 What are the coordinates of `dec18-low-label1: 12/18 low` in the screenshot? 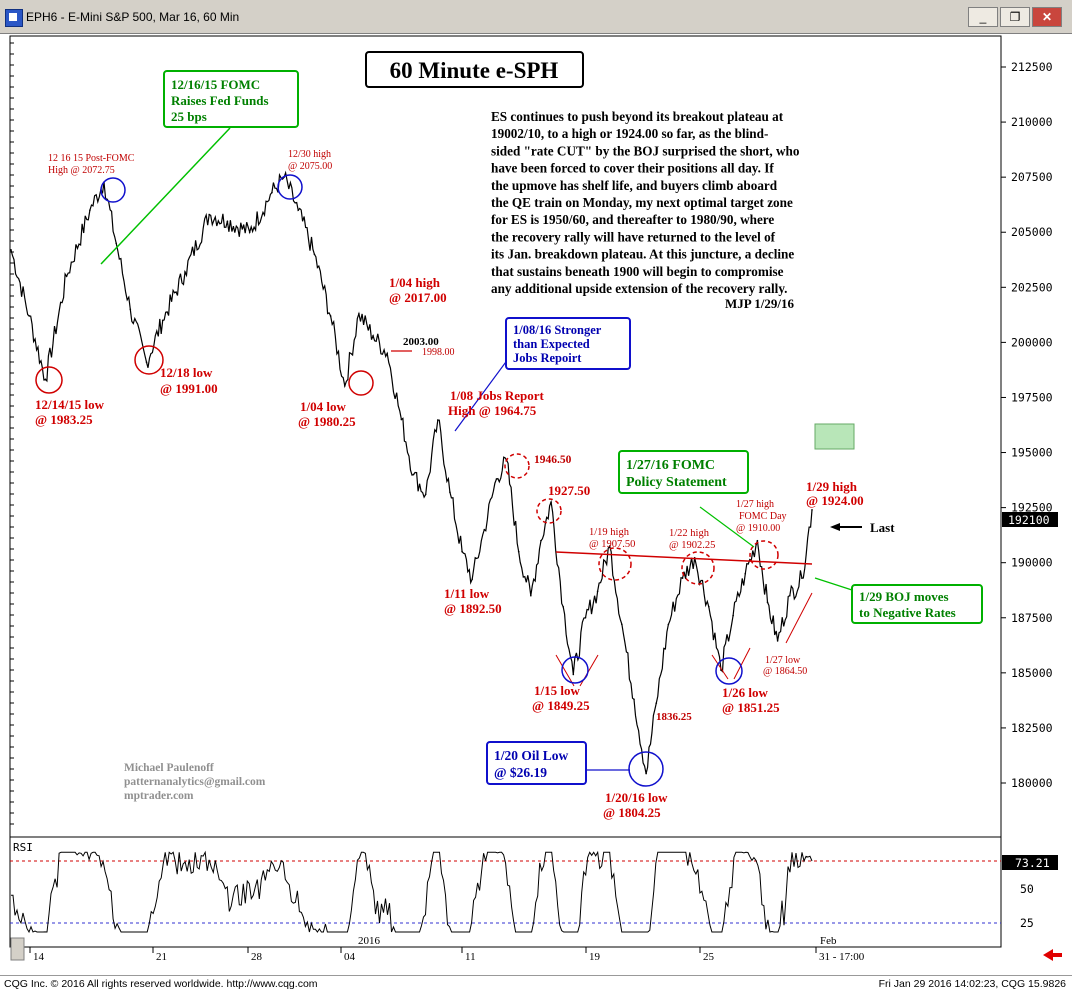 It's located at (186, 372).